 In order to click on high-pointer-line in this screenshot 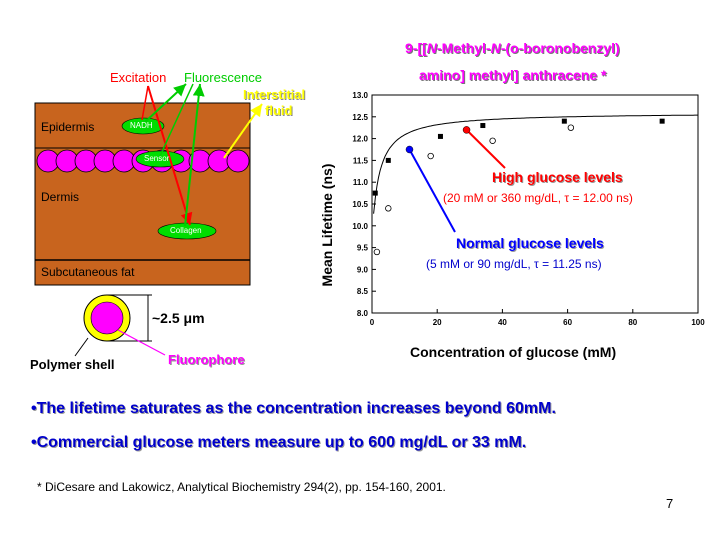, I will do `click(485, 149)`.